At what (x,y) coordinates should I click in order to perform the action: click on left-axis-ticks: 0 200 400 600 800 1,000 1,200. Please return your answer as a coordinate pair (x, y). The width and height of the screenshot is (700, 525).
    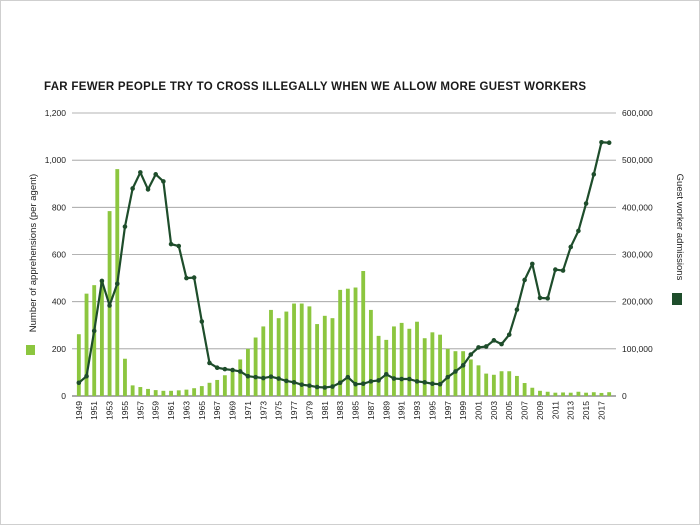
    Looking at the image, I should click on (56, 254).